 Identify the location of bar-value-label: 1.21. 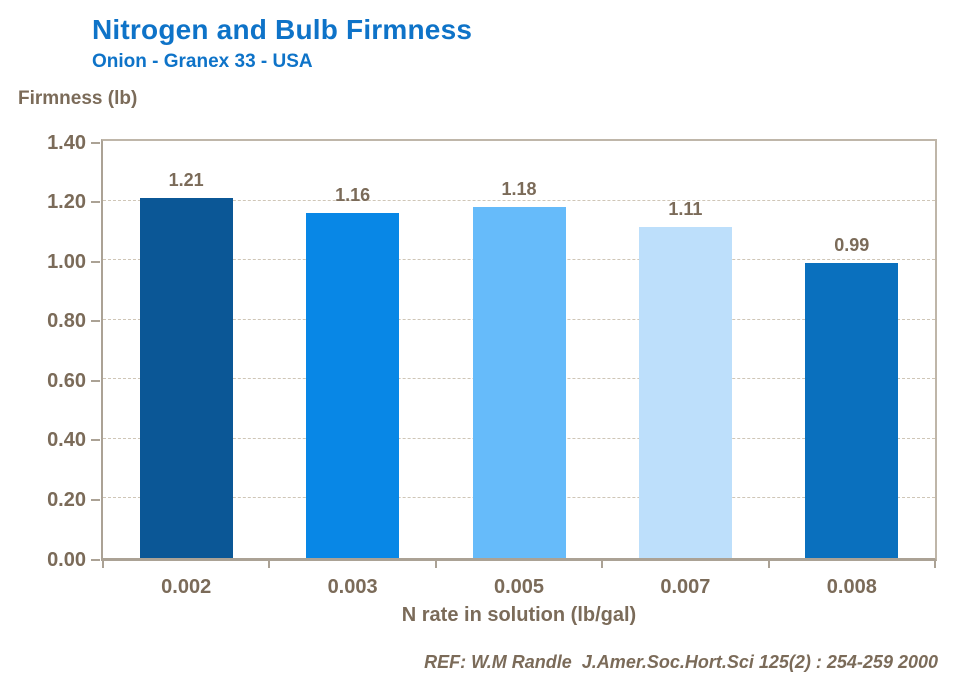
(186, 179).